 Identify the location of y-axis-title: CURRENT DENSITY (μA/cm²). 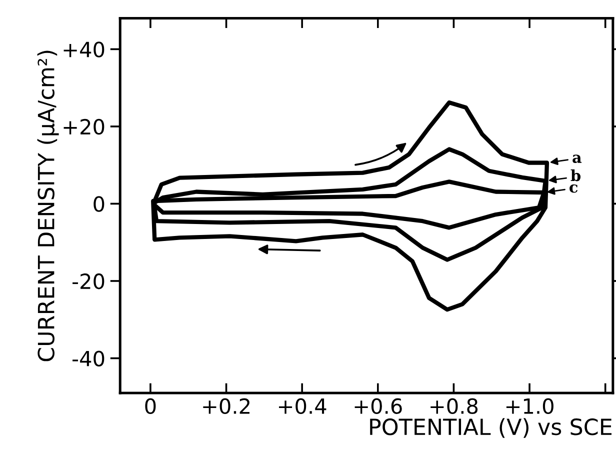
(48, 206).